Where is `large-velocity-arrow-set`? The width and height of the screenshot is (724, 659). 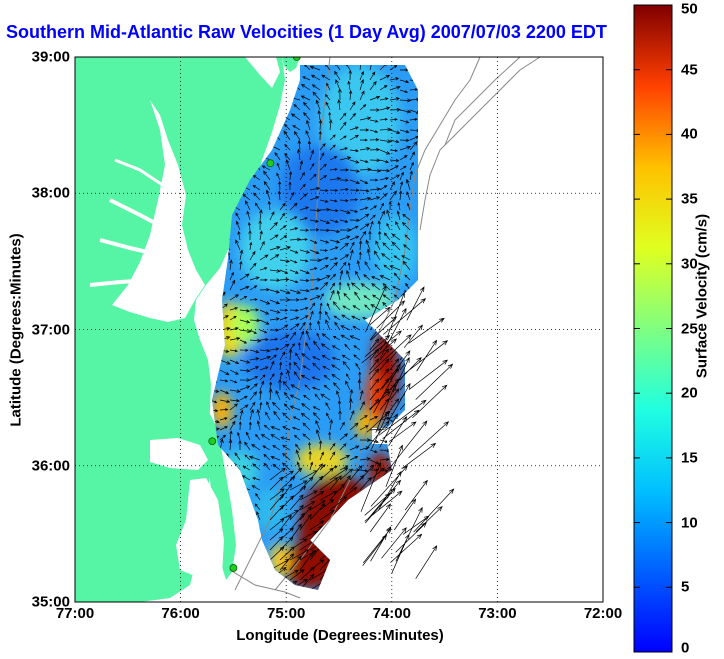 large-velocity-arrow-set is located at coordinates (407, 432).